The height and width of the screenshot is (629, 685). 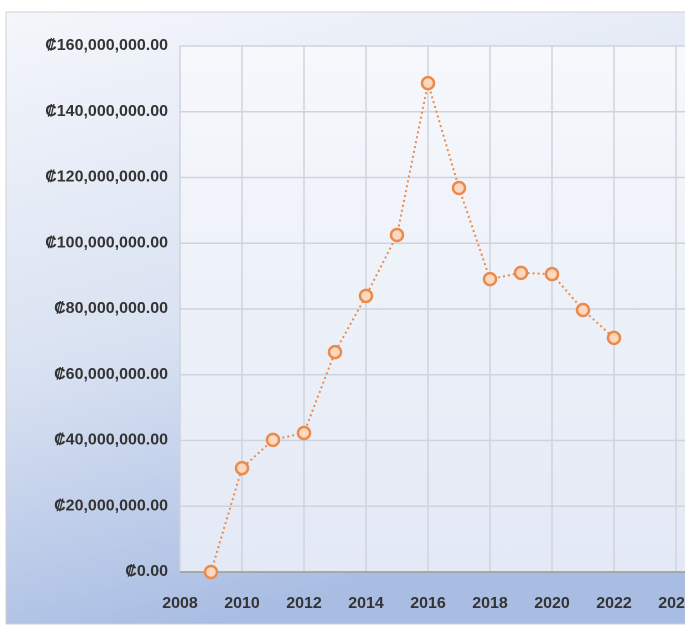 What do you see at coordinates (106, 177) in the screenshot?
I see `y-tick-label: ₡120,000,000.00` at bounding box center [106, 177].